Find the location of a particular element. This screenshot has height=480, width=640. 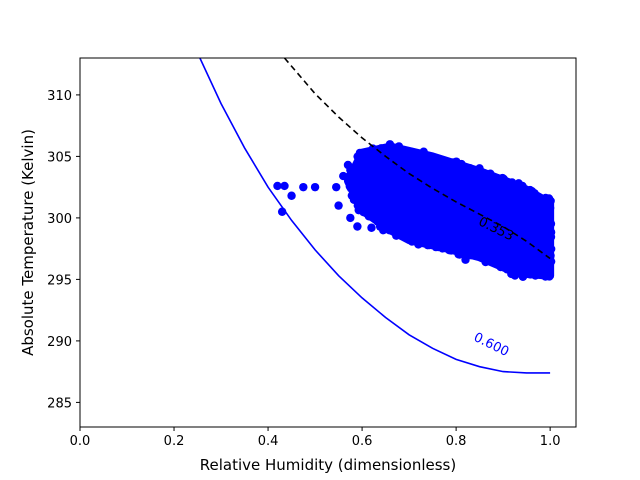

y-tick-label: 310 is located at coordinates (59, 96).